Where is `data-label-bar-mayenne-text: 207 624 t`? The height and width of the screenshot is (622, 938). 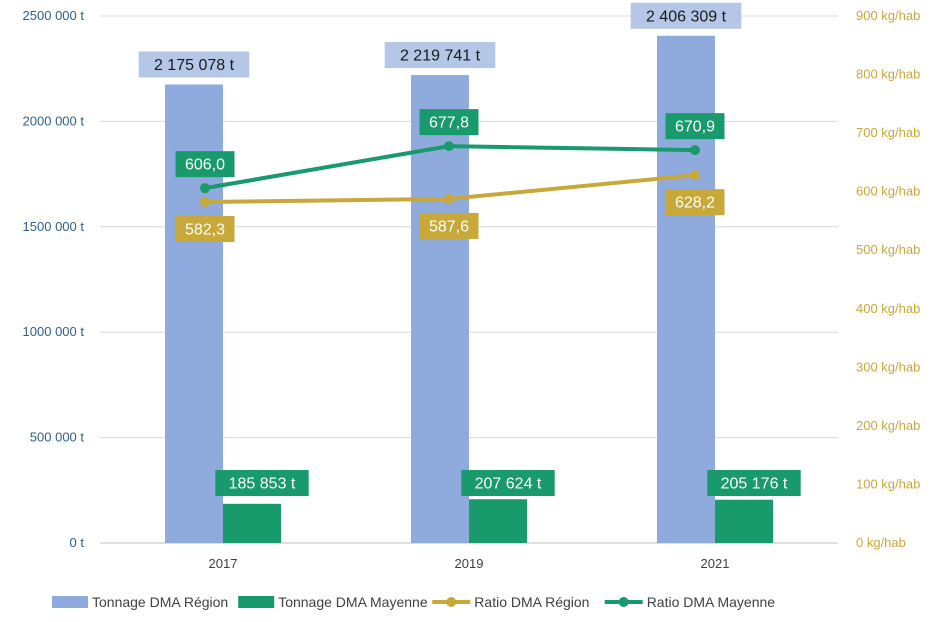 data-label-bar-mayenne-text: 207 624 t is located at coordinates (508, 484).